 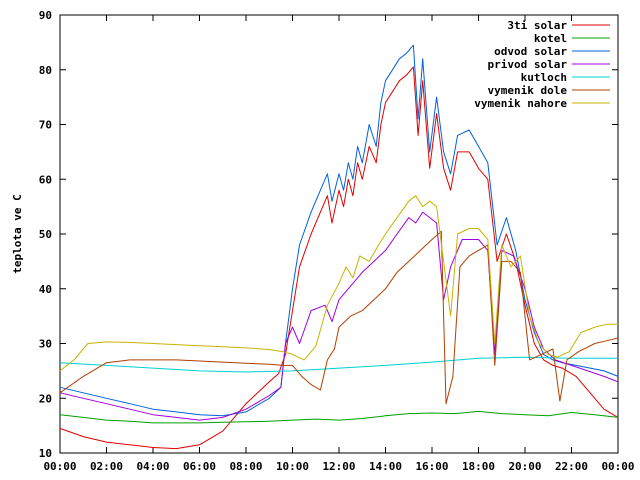 What do you see at coordinates (45, 234) in the screenshot?
I see `y-tick-label: 50` at bounding box center [45, 234].